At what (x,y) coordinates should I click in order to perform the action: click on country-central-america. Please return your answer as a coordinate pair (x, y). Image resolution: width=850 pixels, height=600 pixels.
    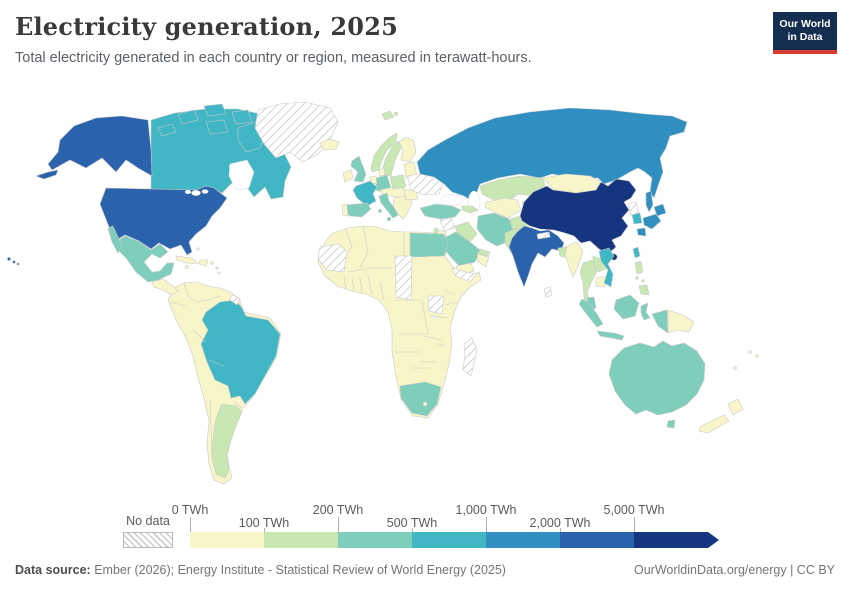
    Looking at the image, I should click on (165, 287).